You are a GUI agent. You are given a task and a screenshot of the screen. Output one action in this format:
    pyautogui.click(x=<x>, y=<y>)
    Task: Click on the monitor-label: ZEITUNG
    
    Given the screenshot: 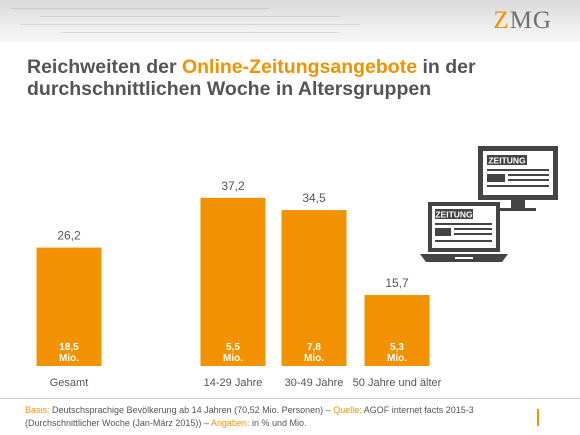 What is the action you would take?
    pyautogui.click(x=507, y=161)
    